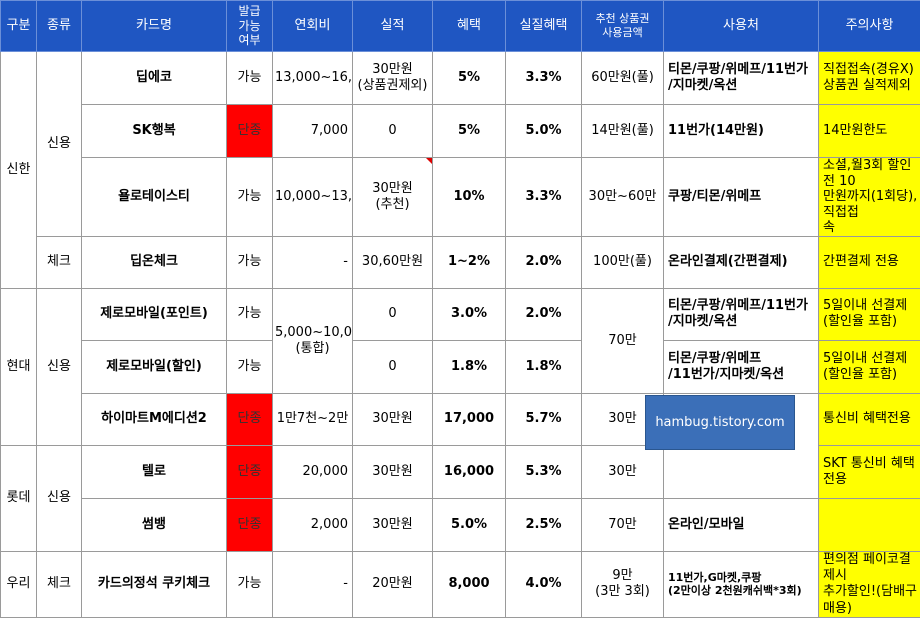  I want to click on group-cell: 현대, so click(19, 366).